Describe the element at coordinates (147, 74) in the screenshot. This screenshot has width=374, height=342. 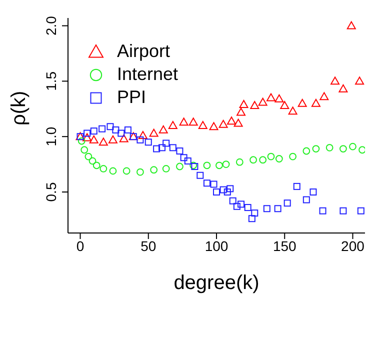
I see `legend-label: Internet` at that location.